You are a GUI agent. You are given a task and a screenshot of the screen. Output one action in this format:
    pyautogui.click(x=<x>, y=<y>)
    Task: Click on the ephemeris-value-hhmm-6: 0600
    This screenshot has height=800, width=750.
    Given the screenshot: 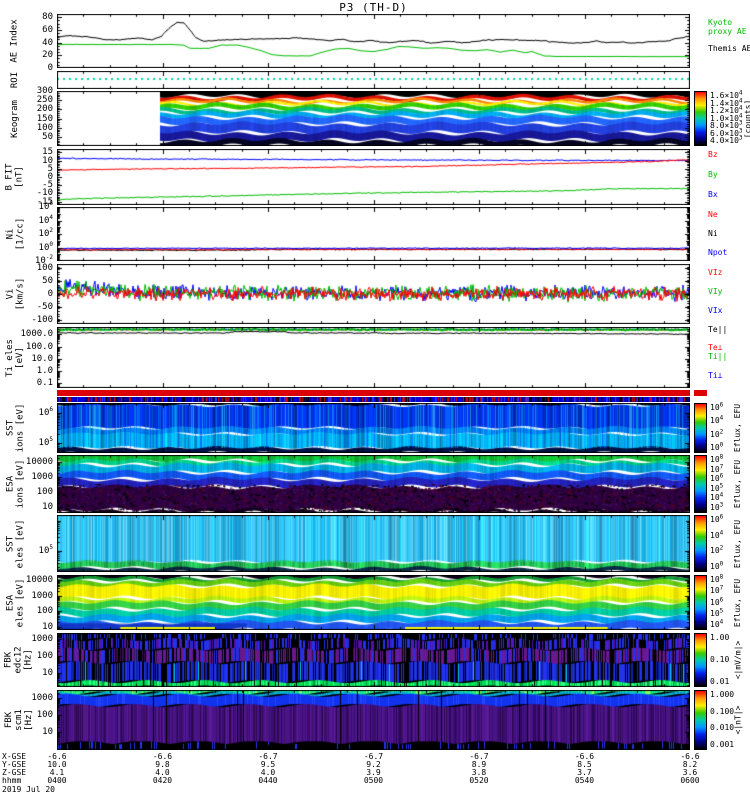 What is the action you would take?
    pyautogui.click(x=690, y=780)
    